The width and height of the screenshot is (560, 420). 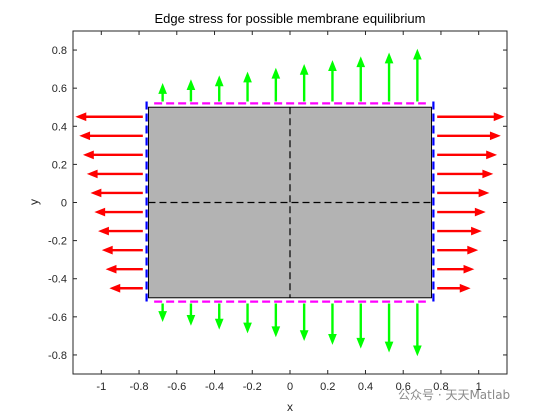 What do you see at coordinates (327, 387) in the screenshot?
I see `x-tick-label: 0.2` at bounding box center [327, 387].